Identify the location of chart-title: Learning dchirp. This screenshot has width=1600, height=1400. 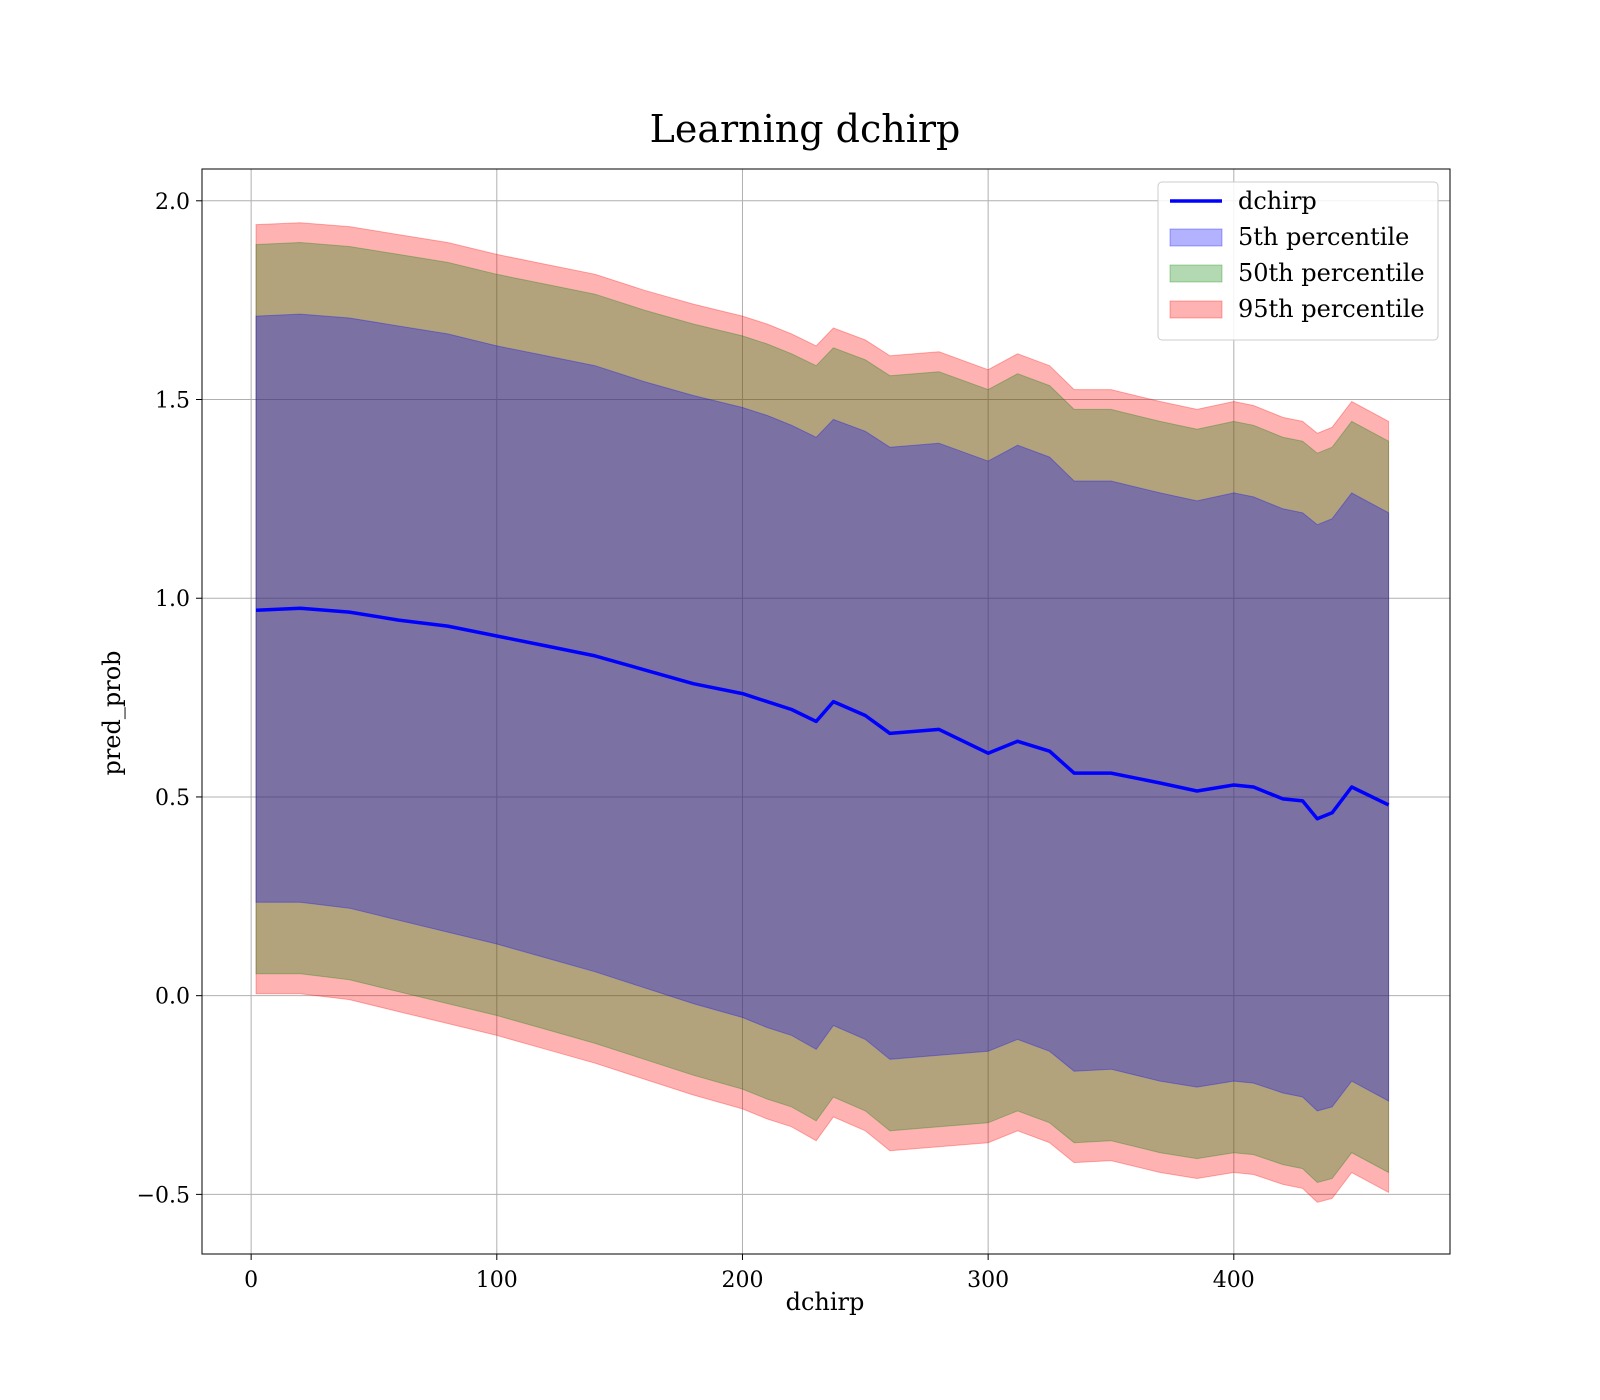
(805, 129).